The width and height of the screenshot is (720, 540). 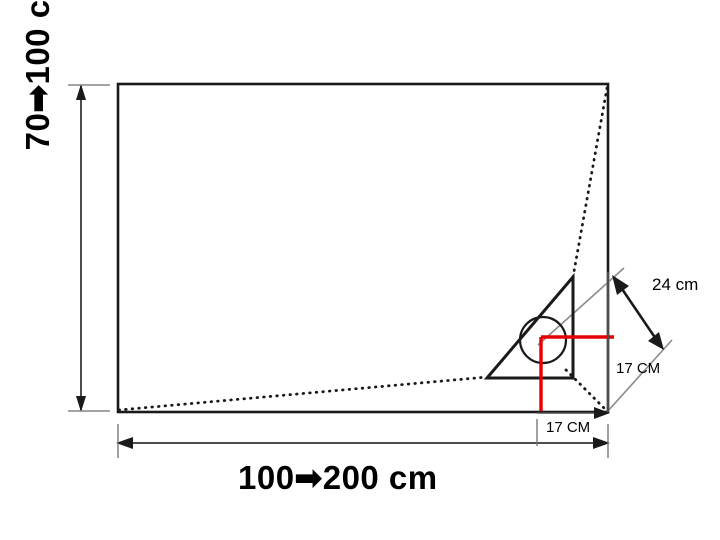 What do you see at coordinates (656, 341) in the screenshot?
I see `diagonal-arrow-head-lower` at bounding box center [656, 341].